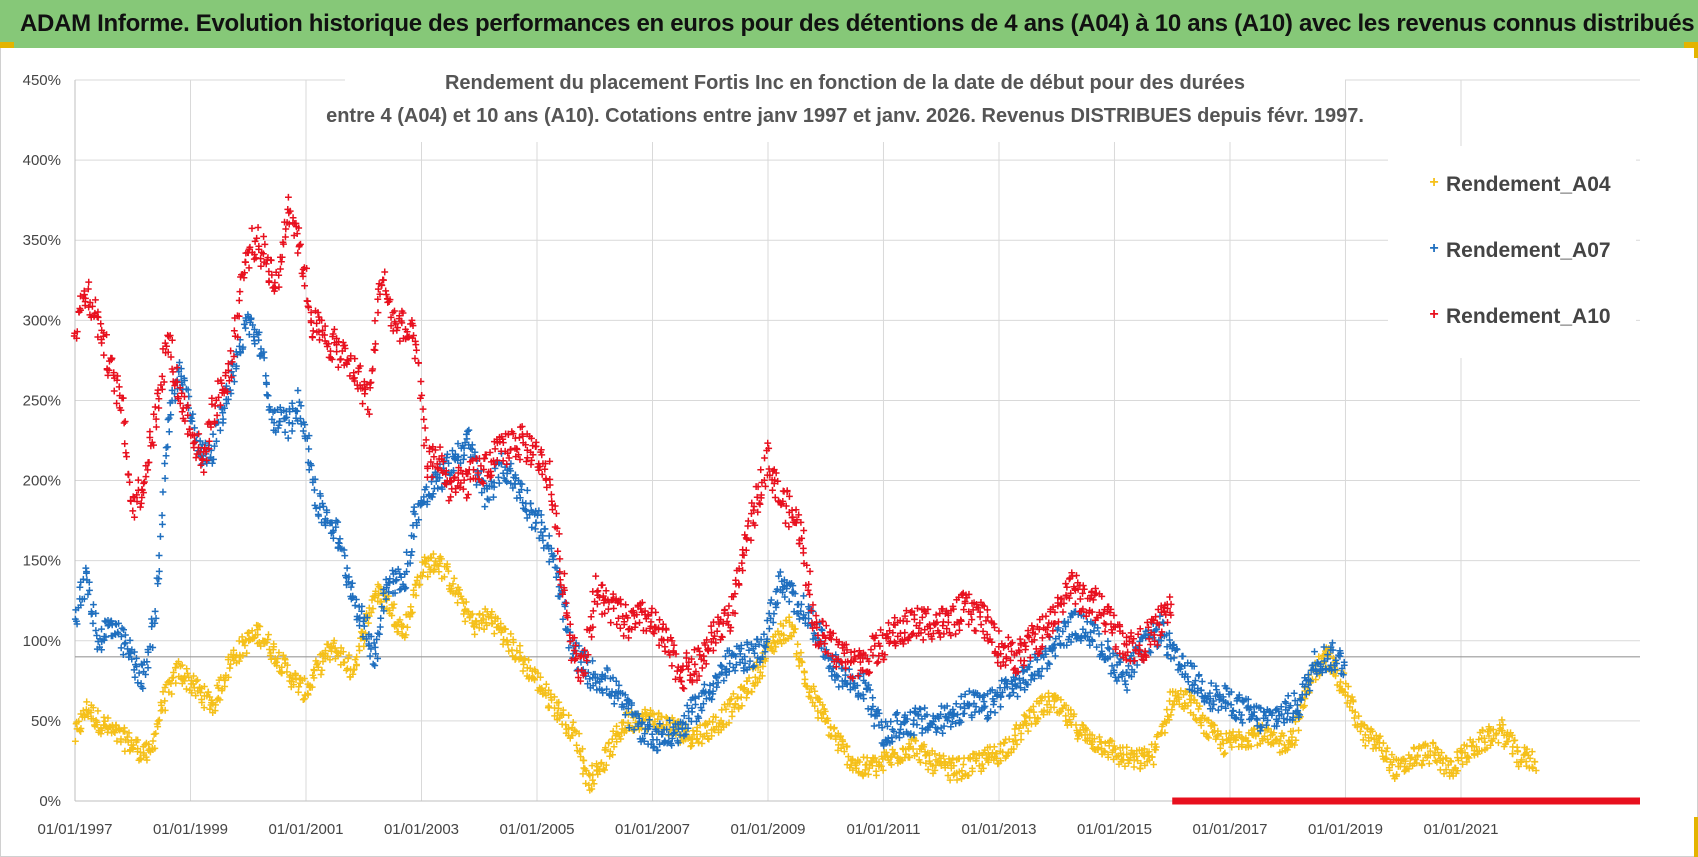 Image resolution: width=1698 pixels, height=857 pixels. Describe the element at coordinates (74, 829) in the screenshot. I see `x-tick-label: 01/01/1997` at that location.